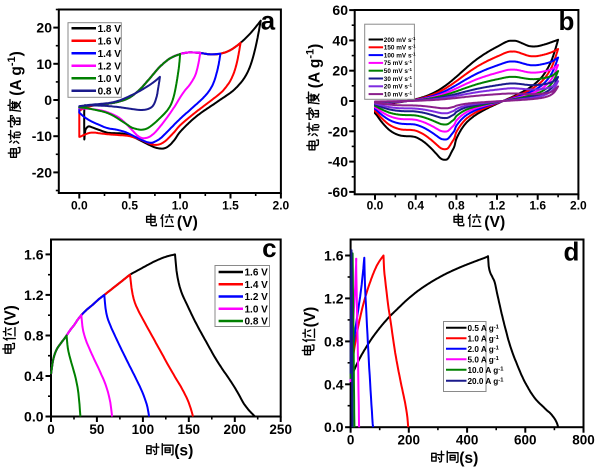 The height and width of the screenshot is (474, 600). I want to click on svg-text: 1.0 A g-1, so click(484, 338).